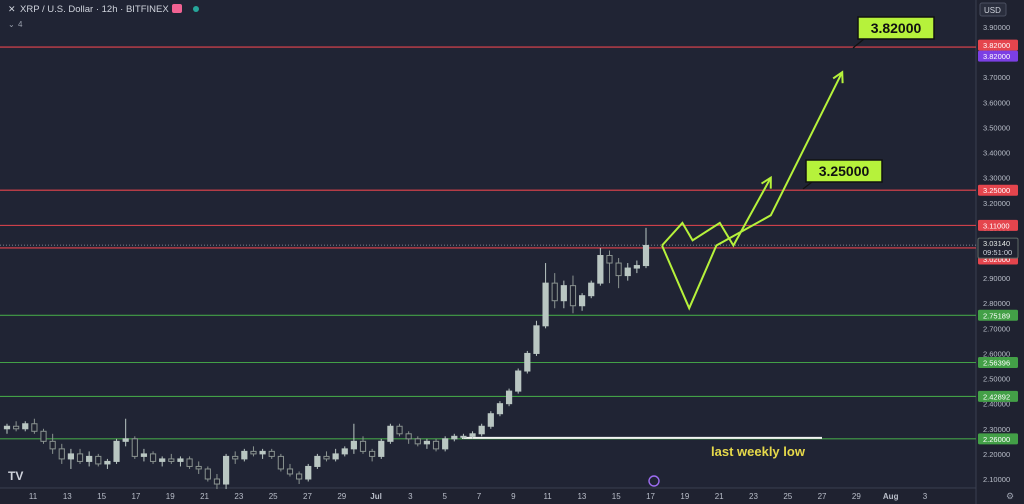  I want to click on x-tick-label: 13, so click(67, 496).